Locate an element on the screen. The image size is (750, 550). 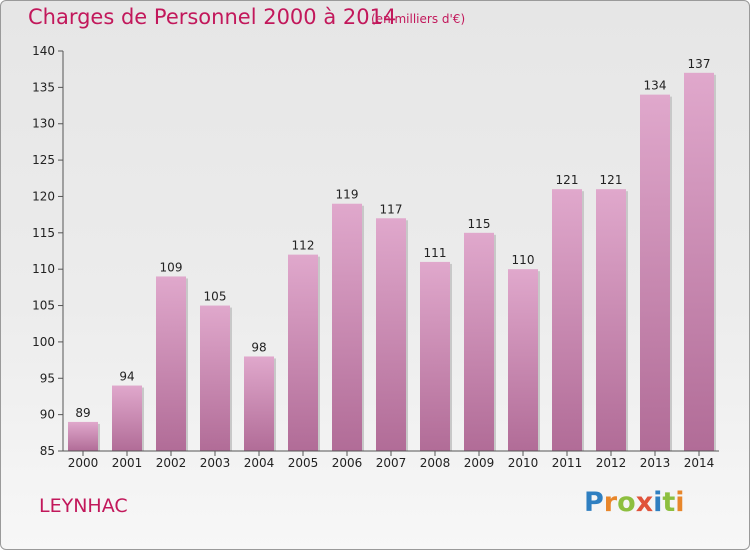
value-label-2004: 98 is located at coordinates (258, 347).